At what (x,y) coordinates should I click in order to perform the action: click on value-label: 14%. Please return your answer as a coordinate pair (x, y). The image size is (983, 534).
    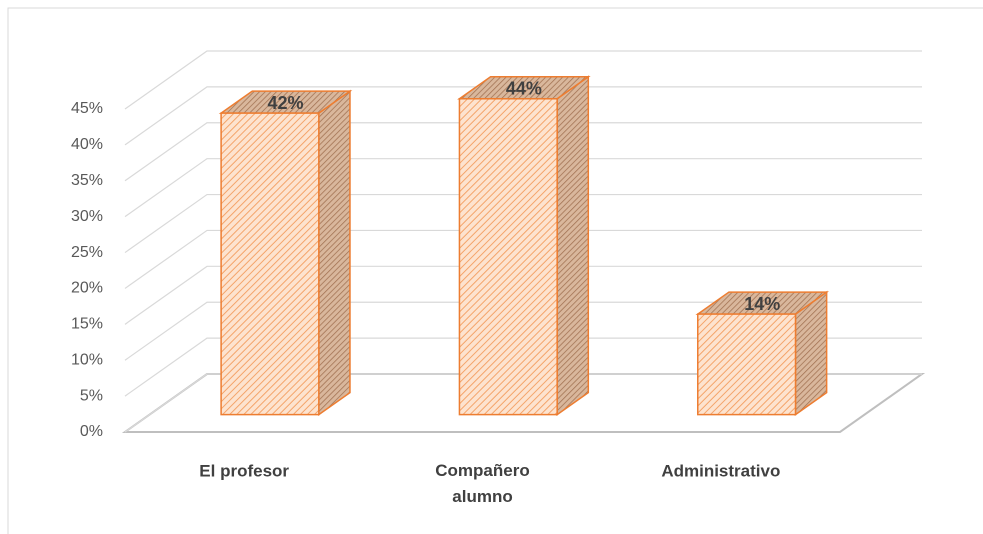
    Looking at the image, I should click on (762, 304).